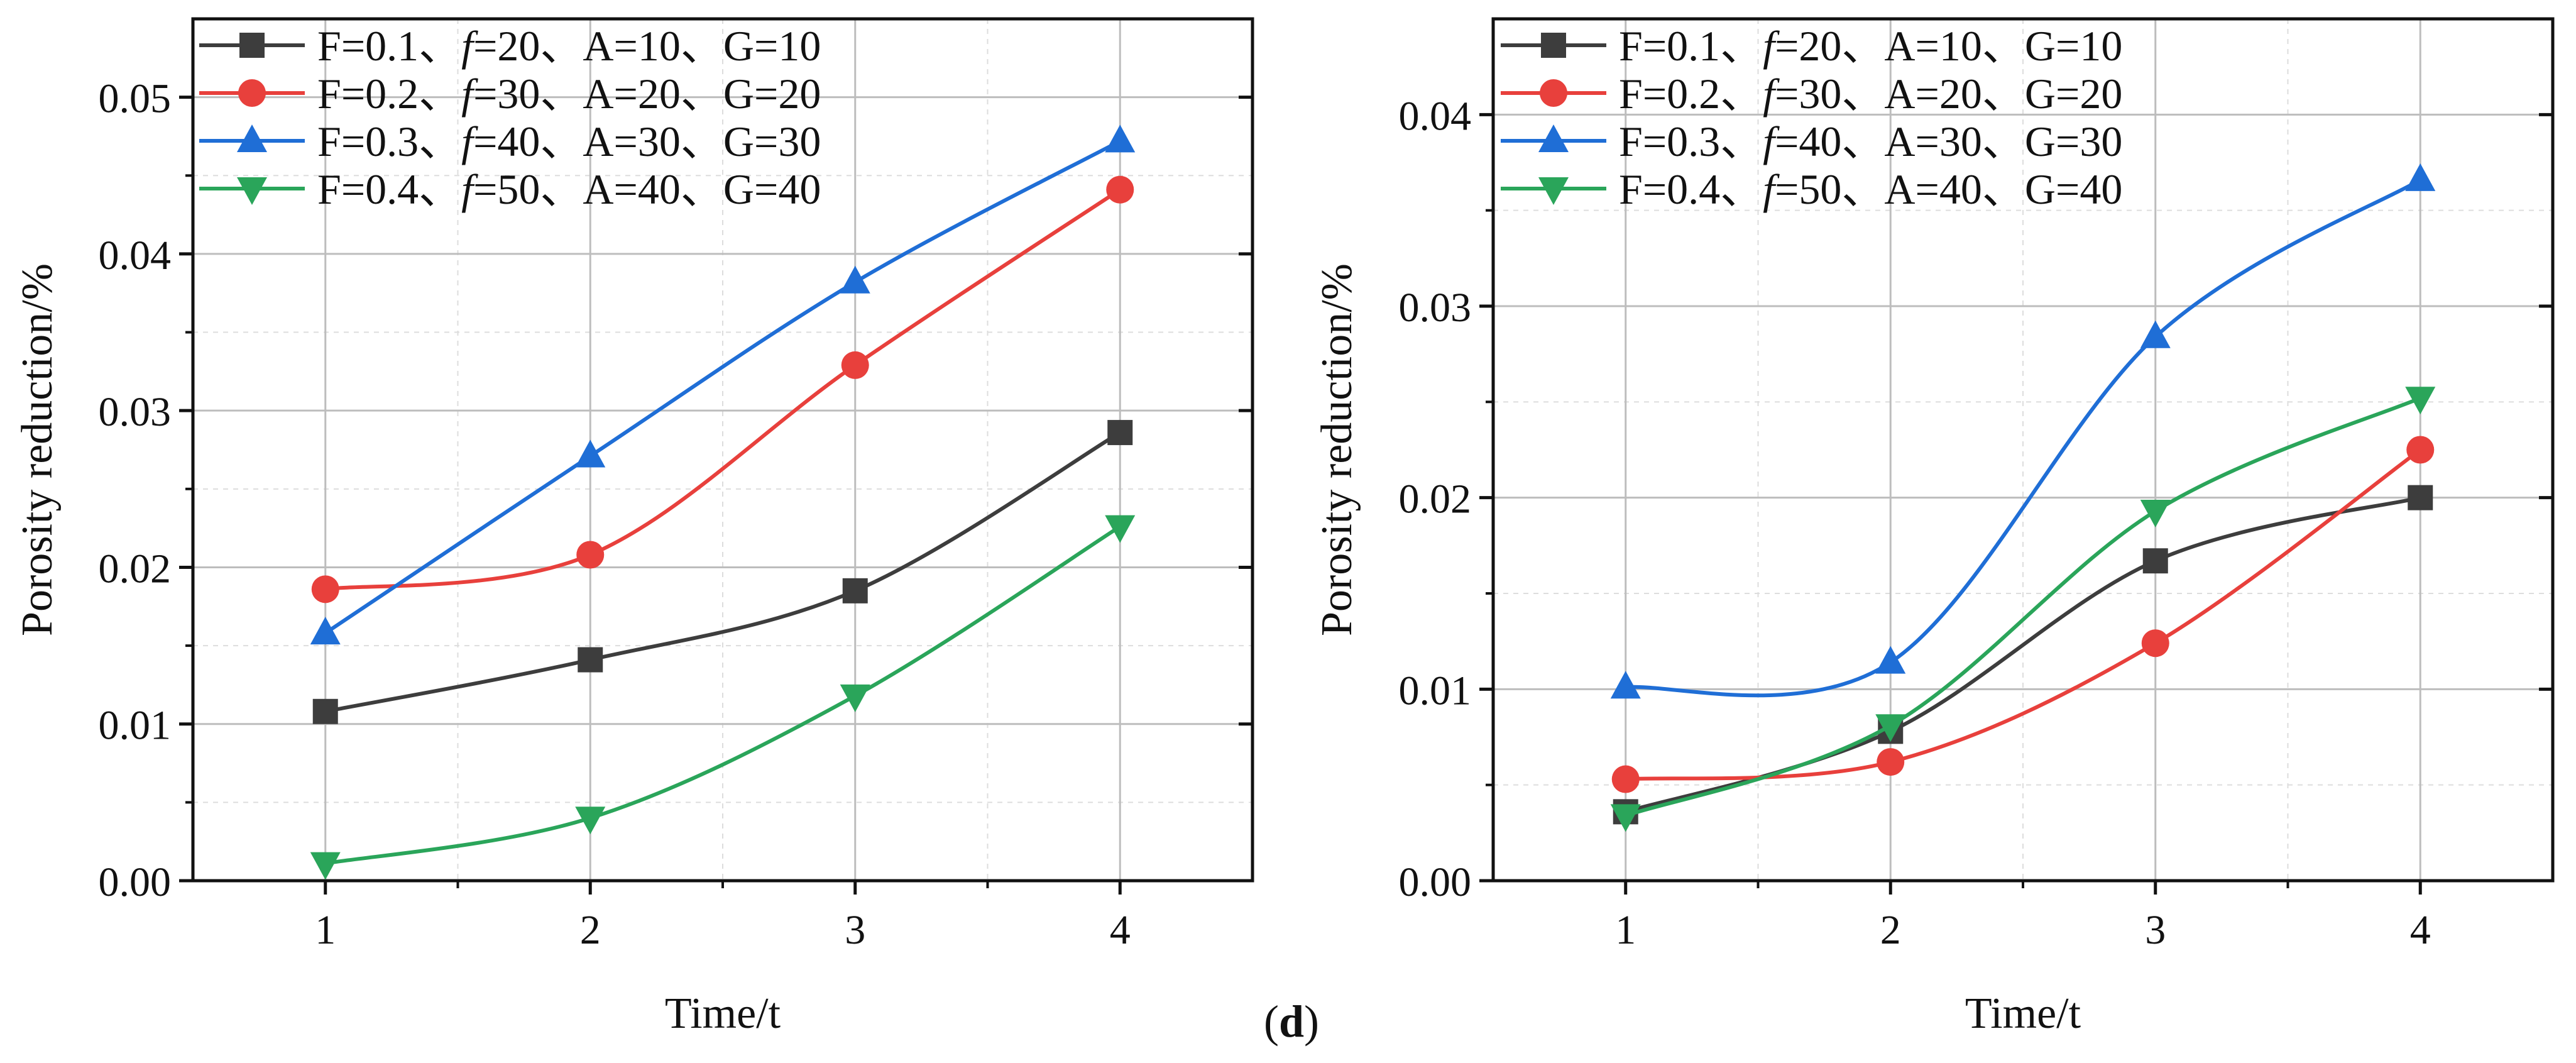  Describe the element at coordinates (135, 255) in the screenshot. I see `y-tick-label: 0.04` at that location.